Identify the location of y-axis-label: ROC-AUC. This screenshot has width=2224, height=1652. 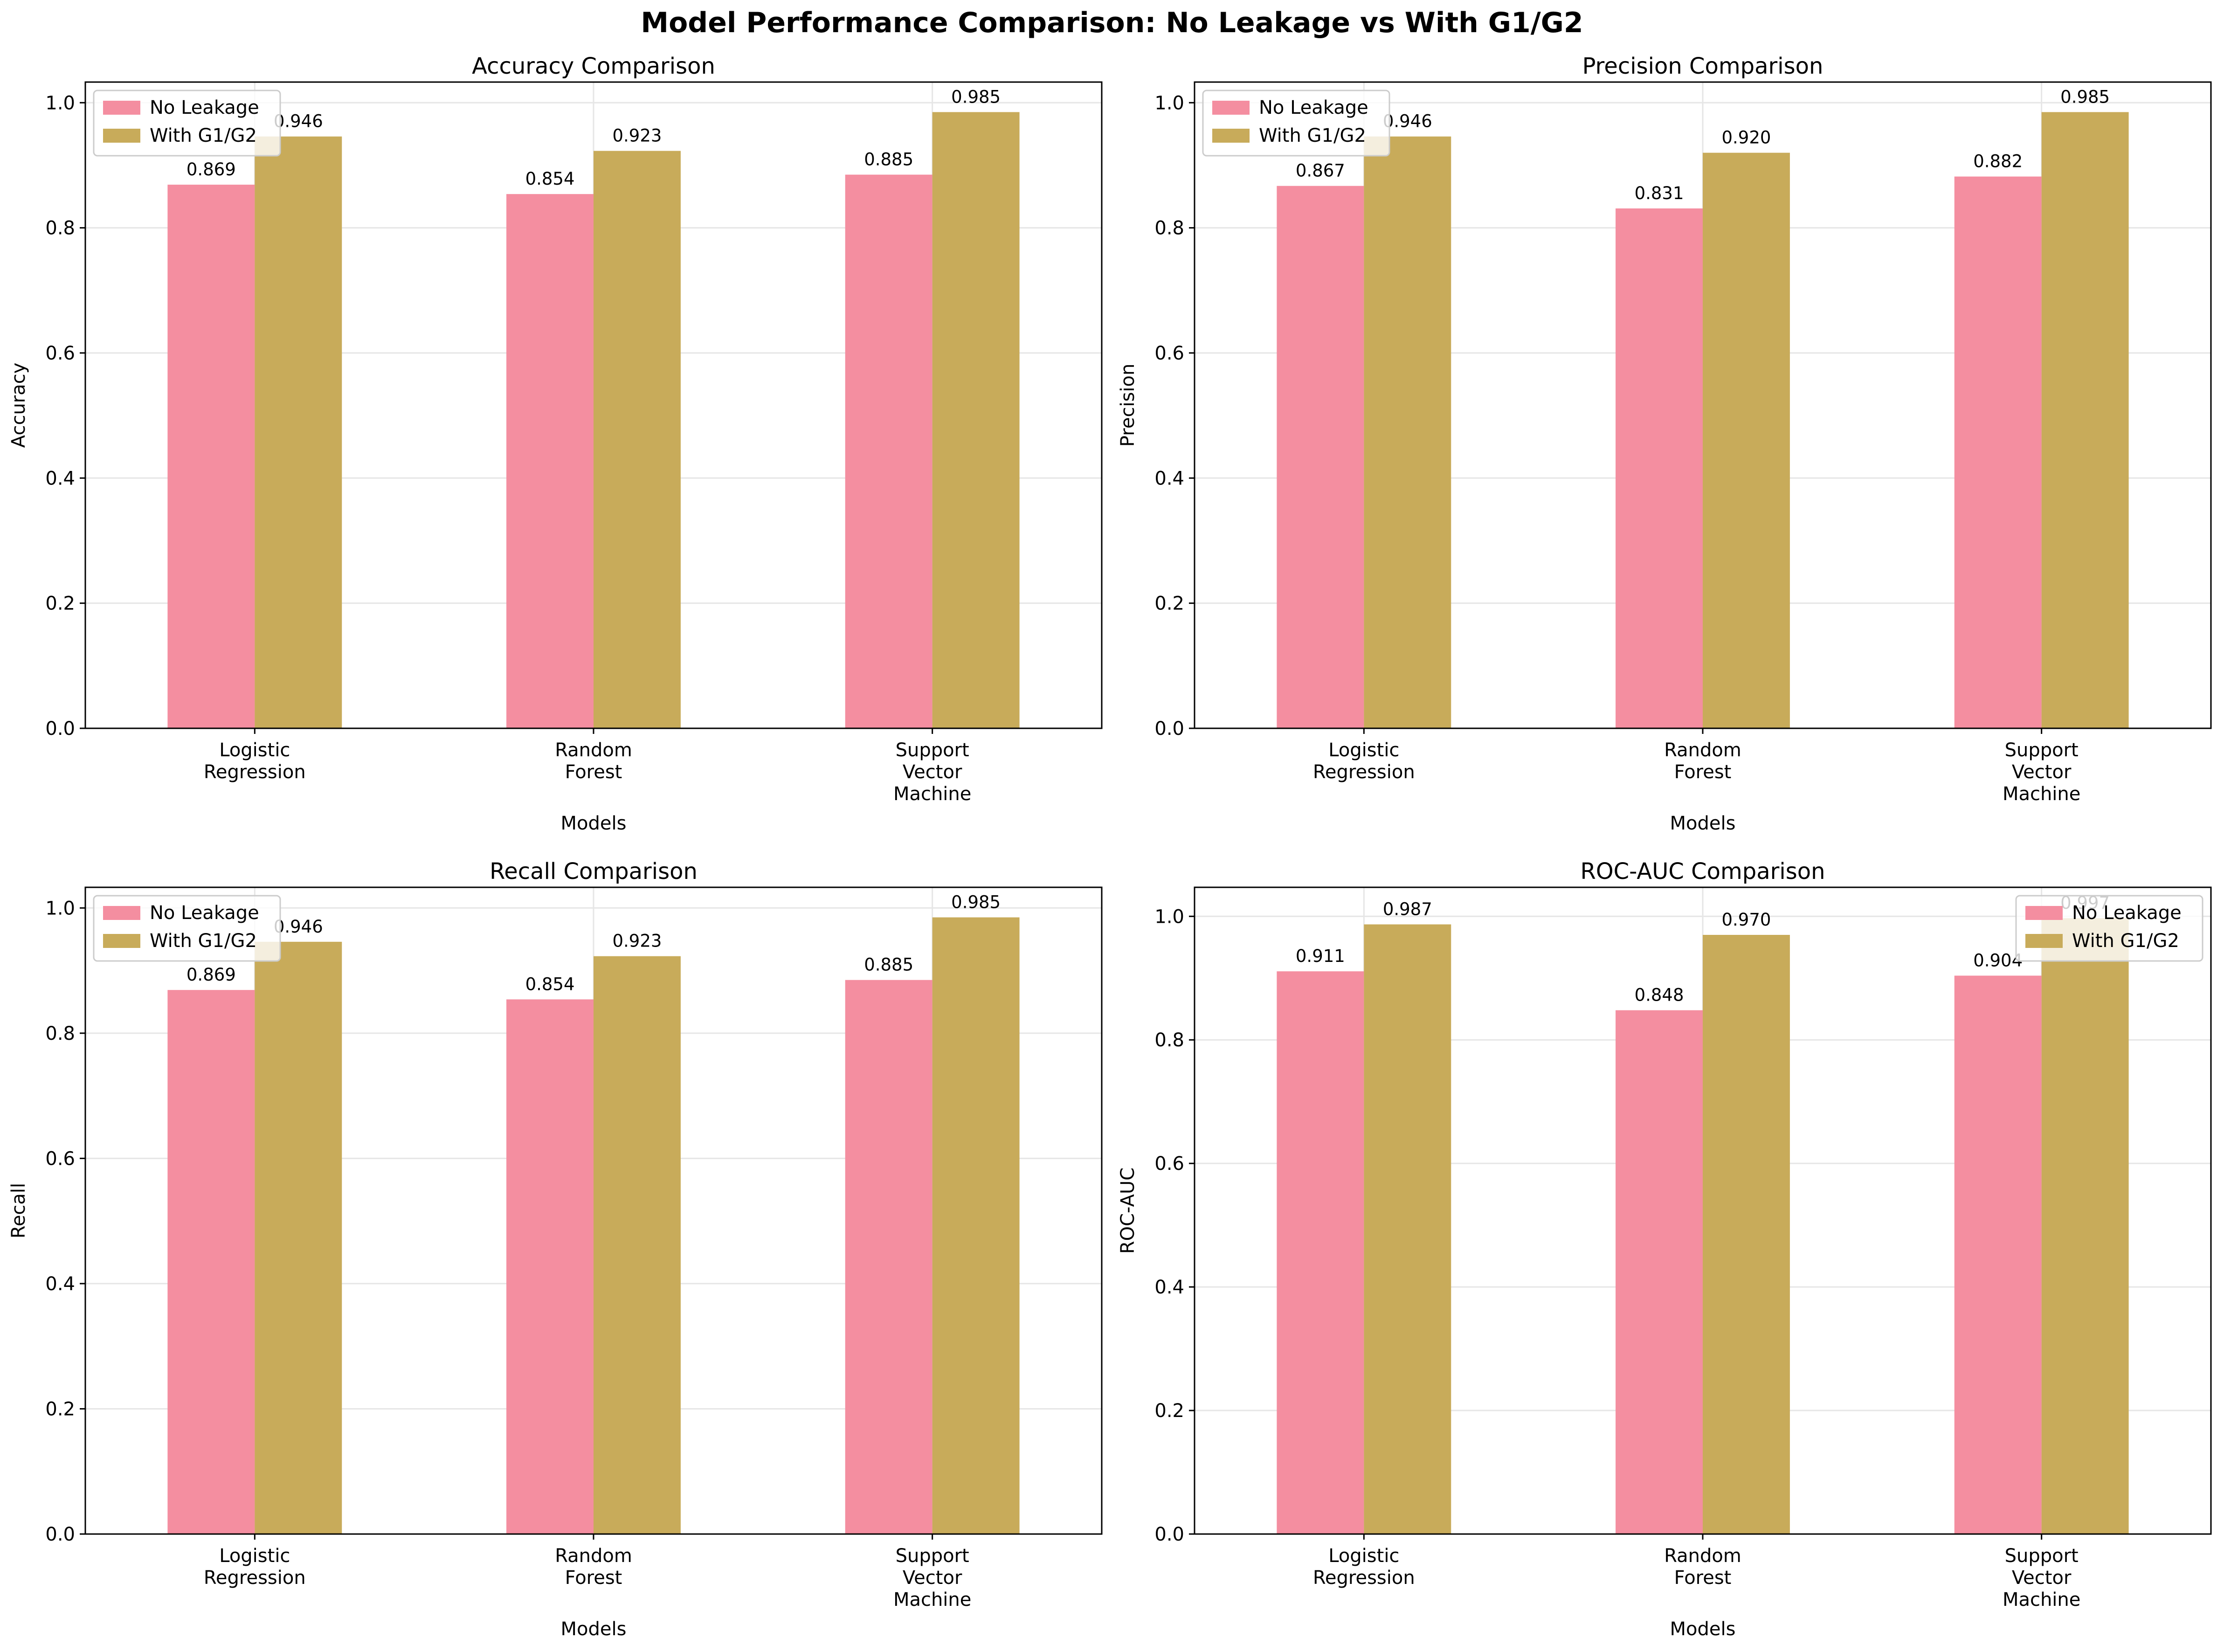
(1128, 1211).